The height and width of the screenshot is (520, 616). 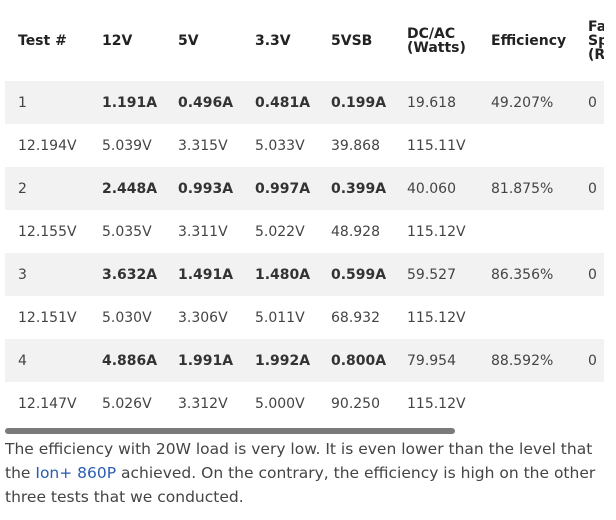 What do you see at coordinates (436, 145) in the screenshot?
I see `table-cell: 115.11V` at bounding box center [436, 145].